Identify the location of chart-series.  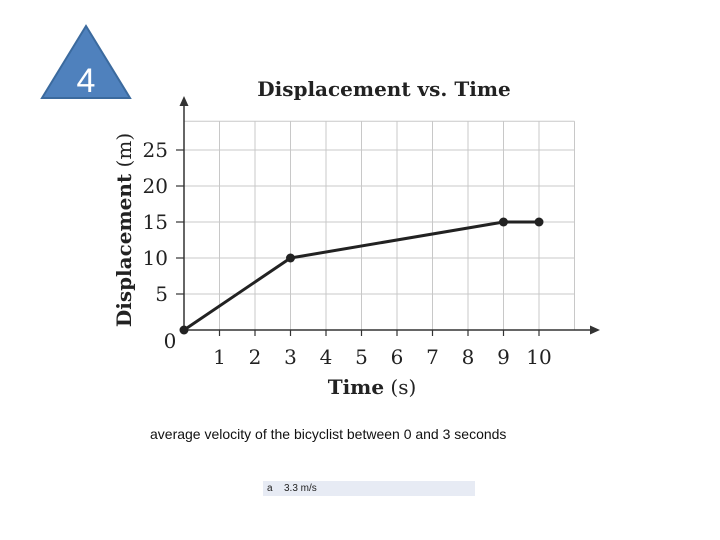
(361, 276).